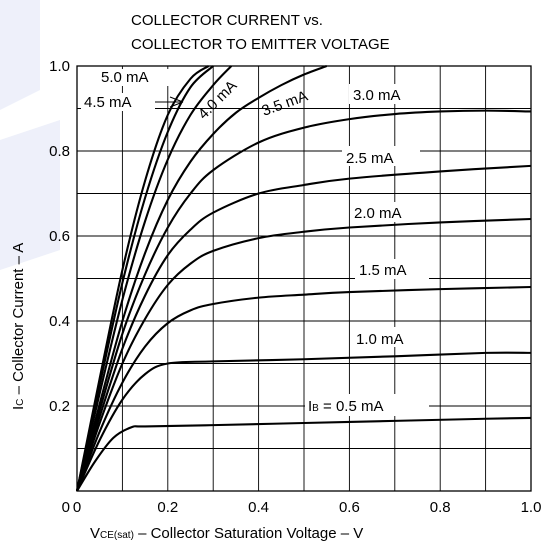 This screenshot has height=546, width=554. What do you see at coordinates (77, 507) in the screenshot?
I see `x-tick-label: 0` at bounding box center [77, 507].